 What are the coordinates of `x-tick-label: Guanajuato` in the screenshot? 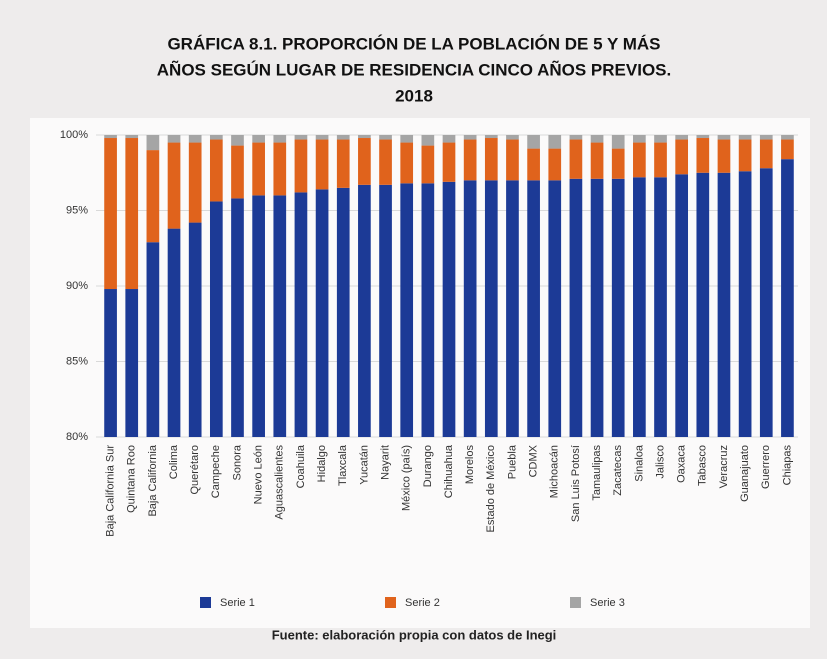 It's located at (745, 473).